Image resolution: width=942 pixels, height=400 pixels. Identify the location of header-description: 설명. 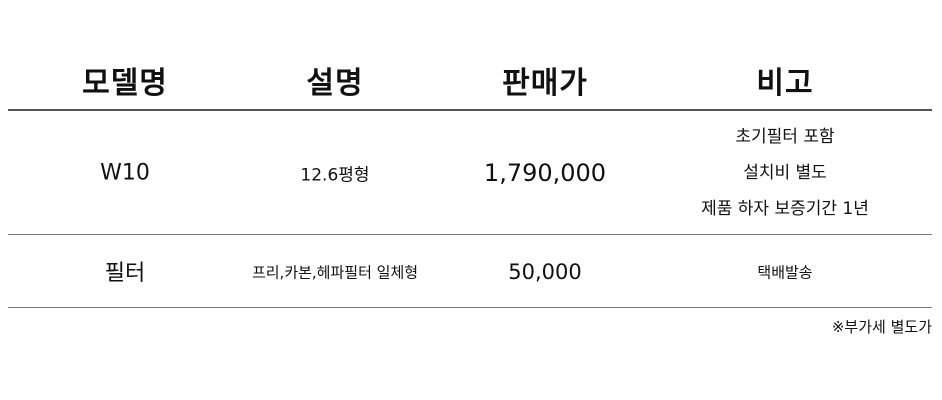
(335, 83).